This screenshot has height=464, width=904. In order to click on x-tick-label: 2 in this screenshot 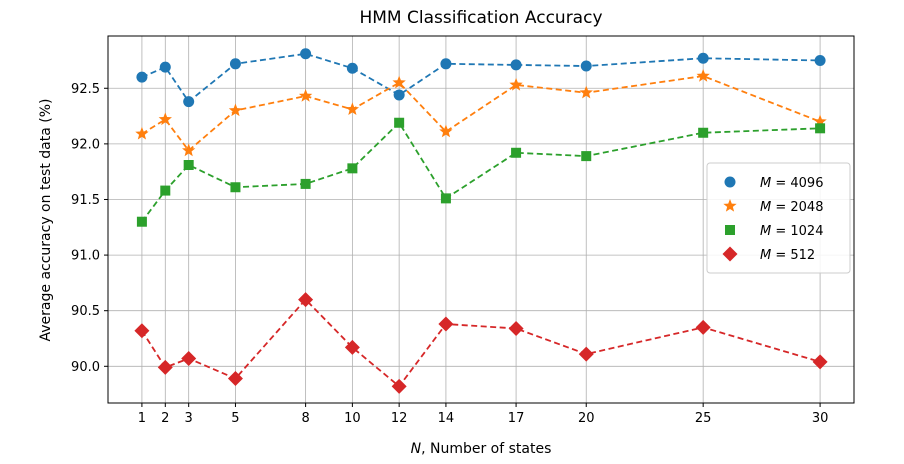, I will do `click(165, 418)`.